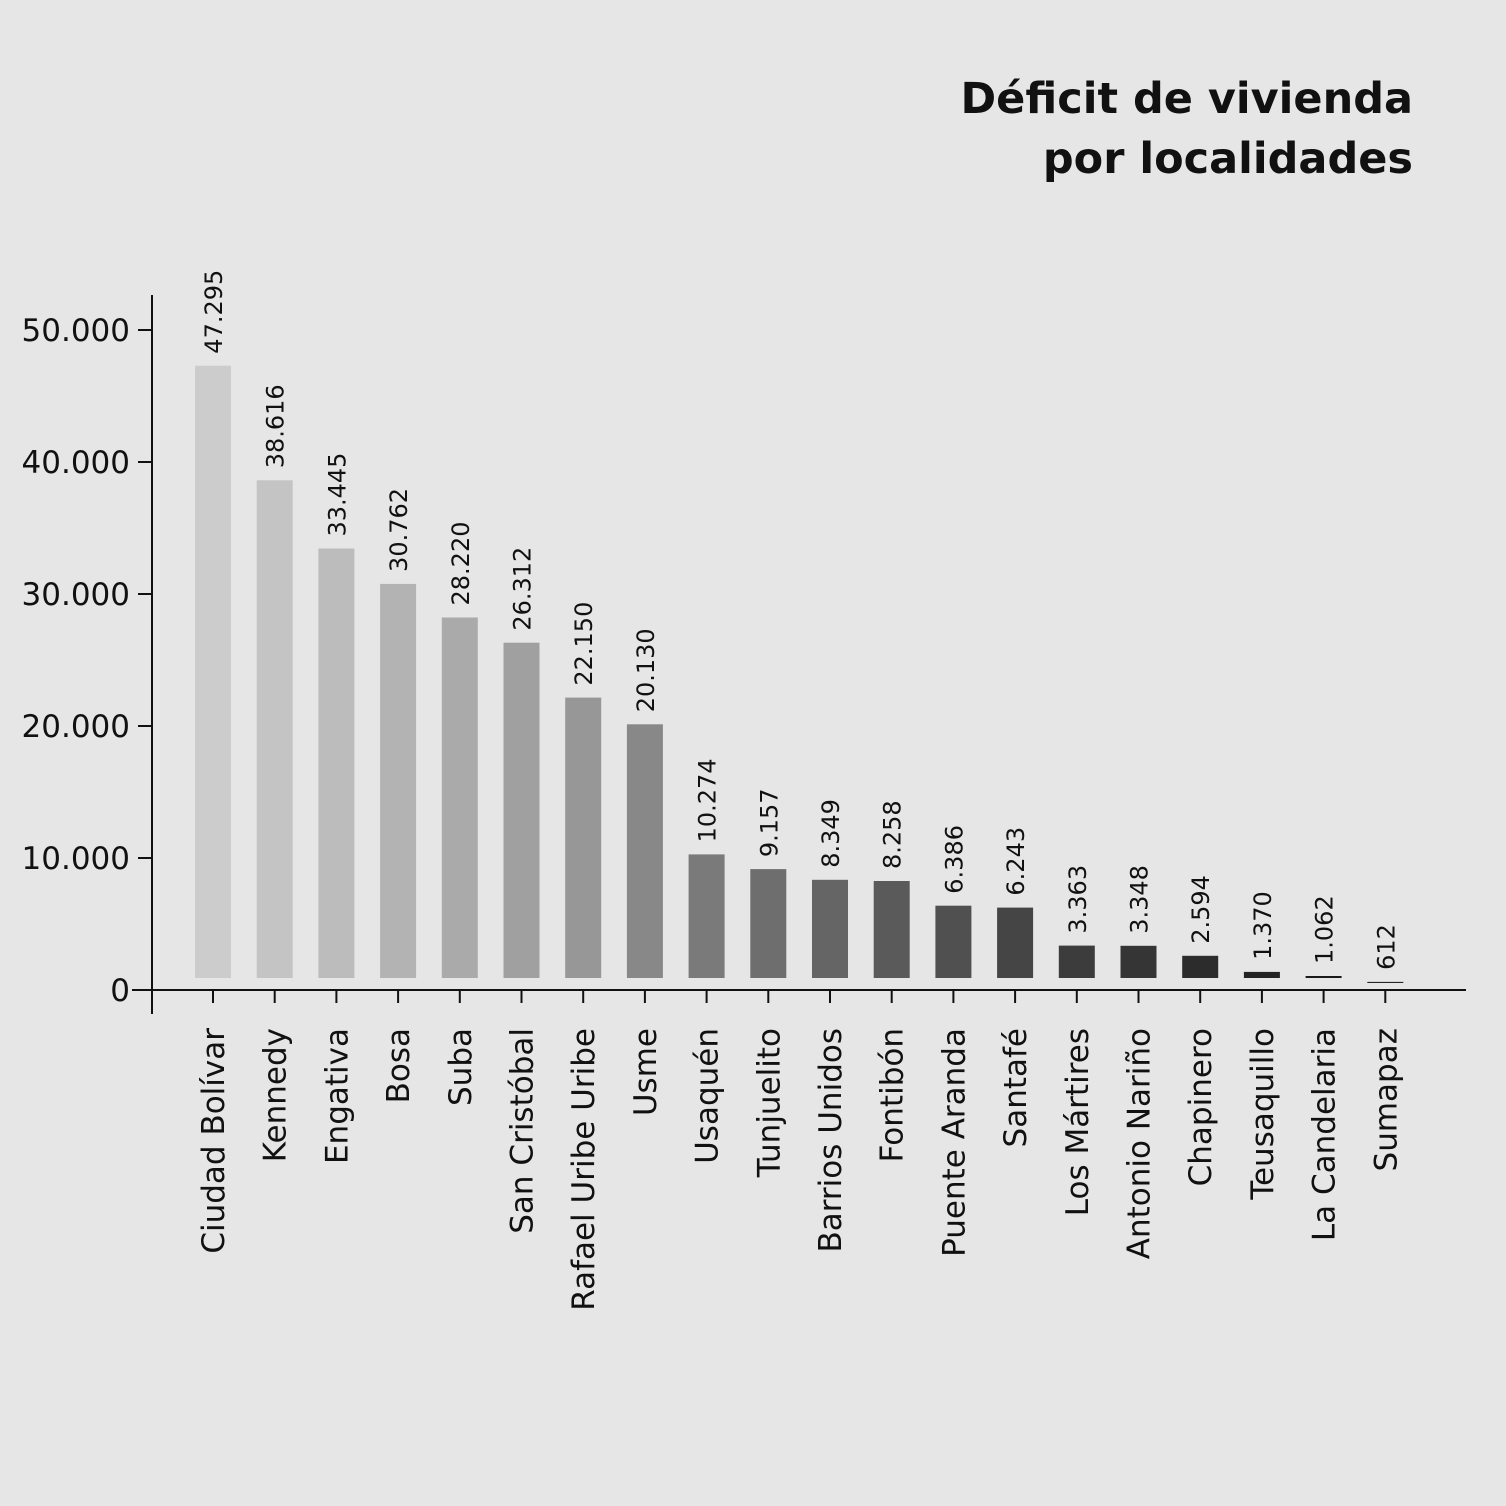 Image resolution: width=1506 pixels, height=1506 pixels. I want to click on category-label: La Candelaria, so click(1325, 1134).